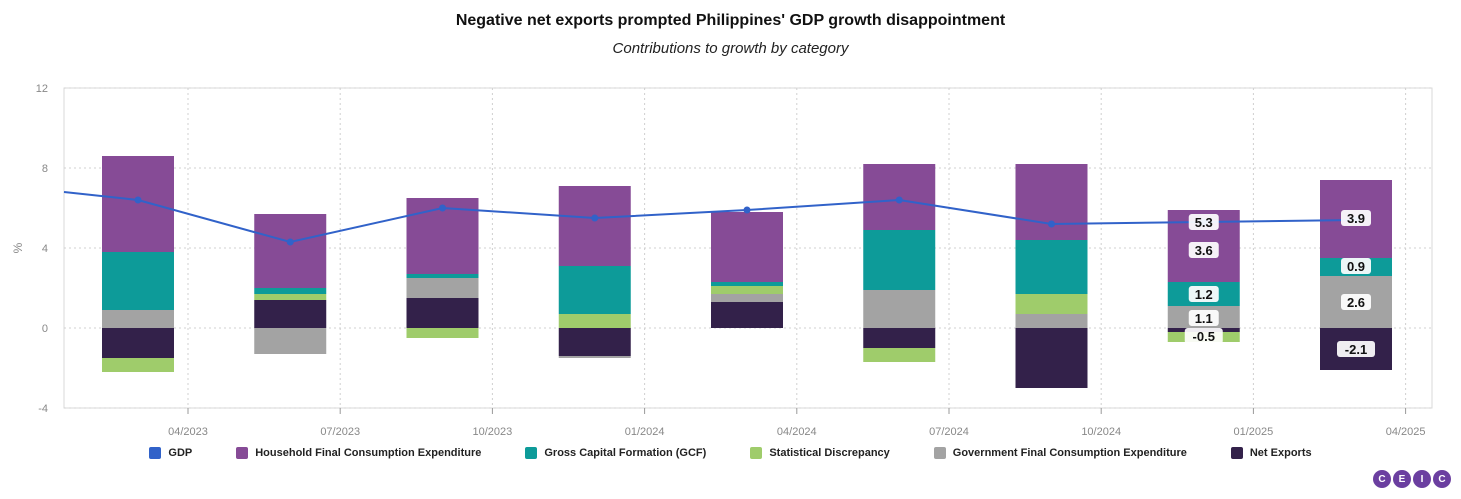 The height and width of the screenshot is (499, 1461). I want to click on x-tick-label: 04/2024, so click(797, 432).